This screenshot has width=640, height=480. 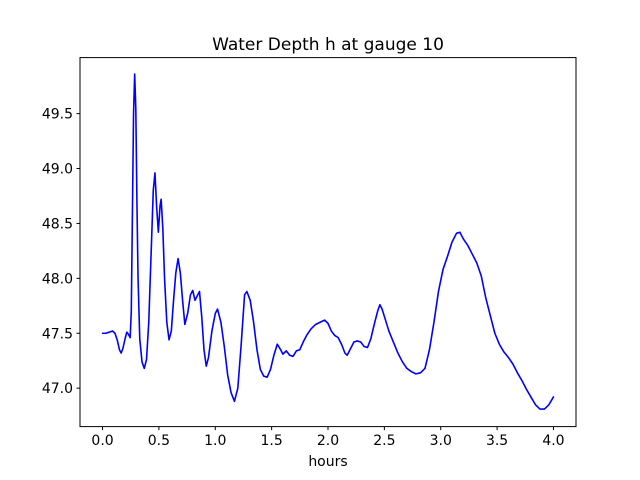 I want to click on x-tick-label: 3.5, so click(x=497, y=441).